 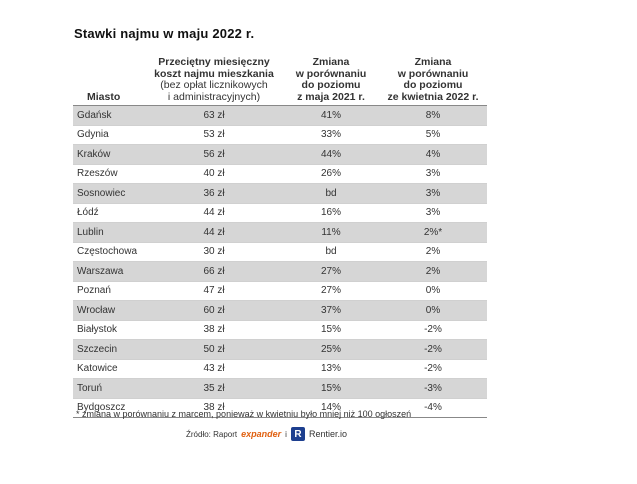 I want to click on page-title: Stawki najmu w maju 2022 r., so click(x=164, y=33).